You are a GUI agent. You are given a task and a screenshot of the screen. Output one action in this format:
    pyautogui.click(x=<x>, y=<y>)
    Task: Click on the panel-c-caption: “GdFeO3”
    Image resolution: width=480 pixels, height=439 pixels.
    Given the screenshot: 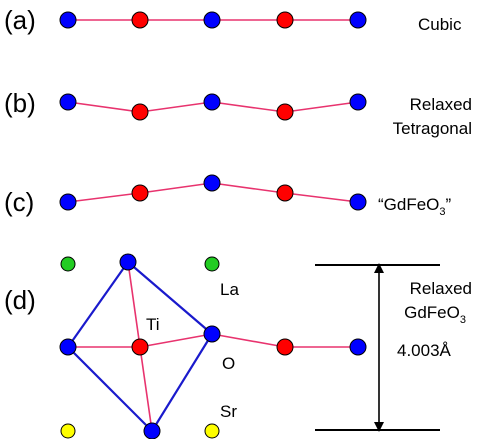 What is the action you would take?
    pyautogui.click(x=415, y=206)
    